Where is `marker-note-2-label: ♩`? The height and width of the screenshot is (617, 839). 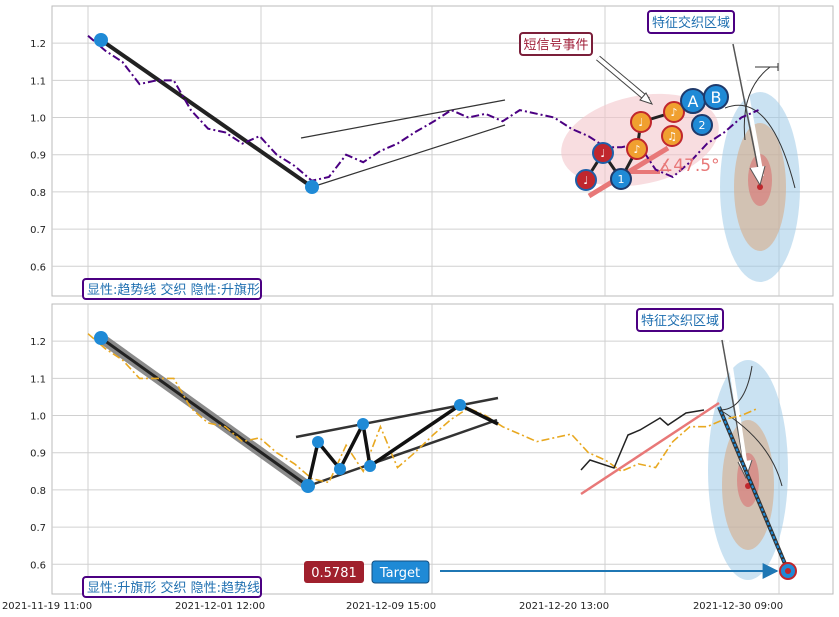 marker-note-2-label: ♩ is located at coordinates (602, 153).